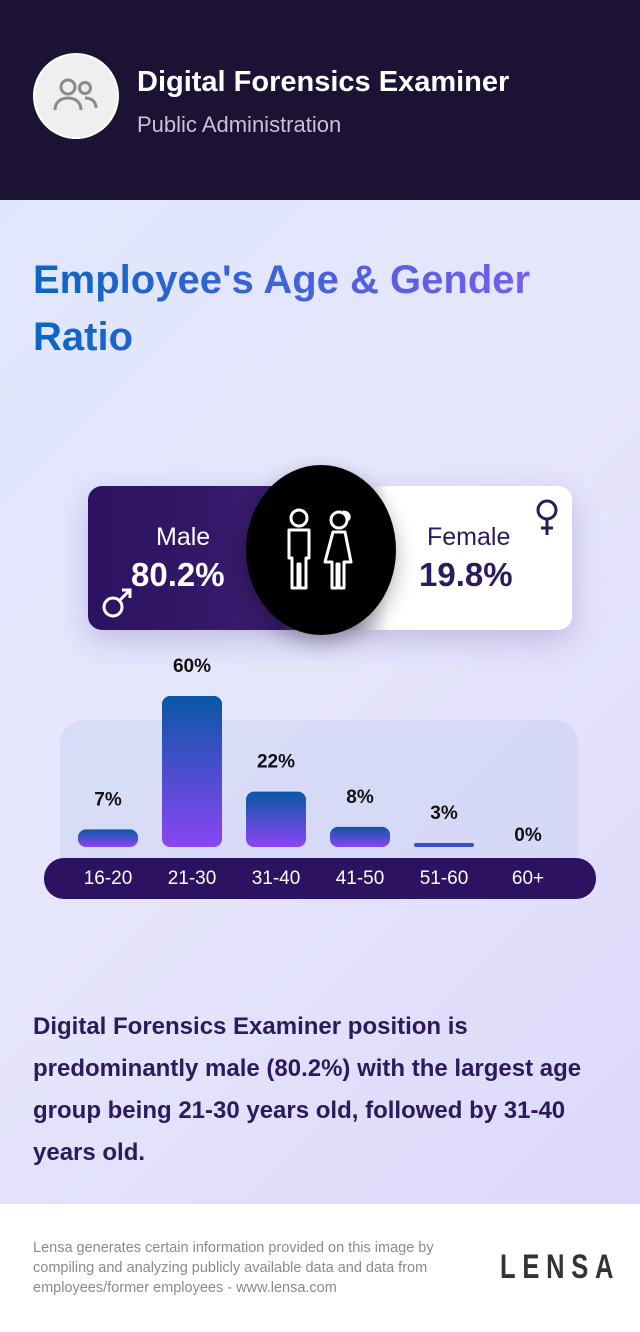  I want to click on male-value: 80.2%, so click(178, 574).